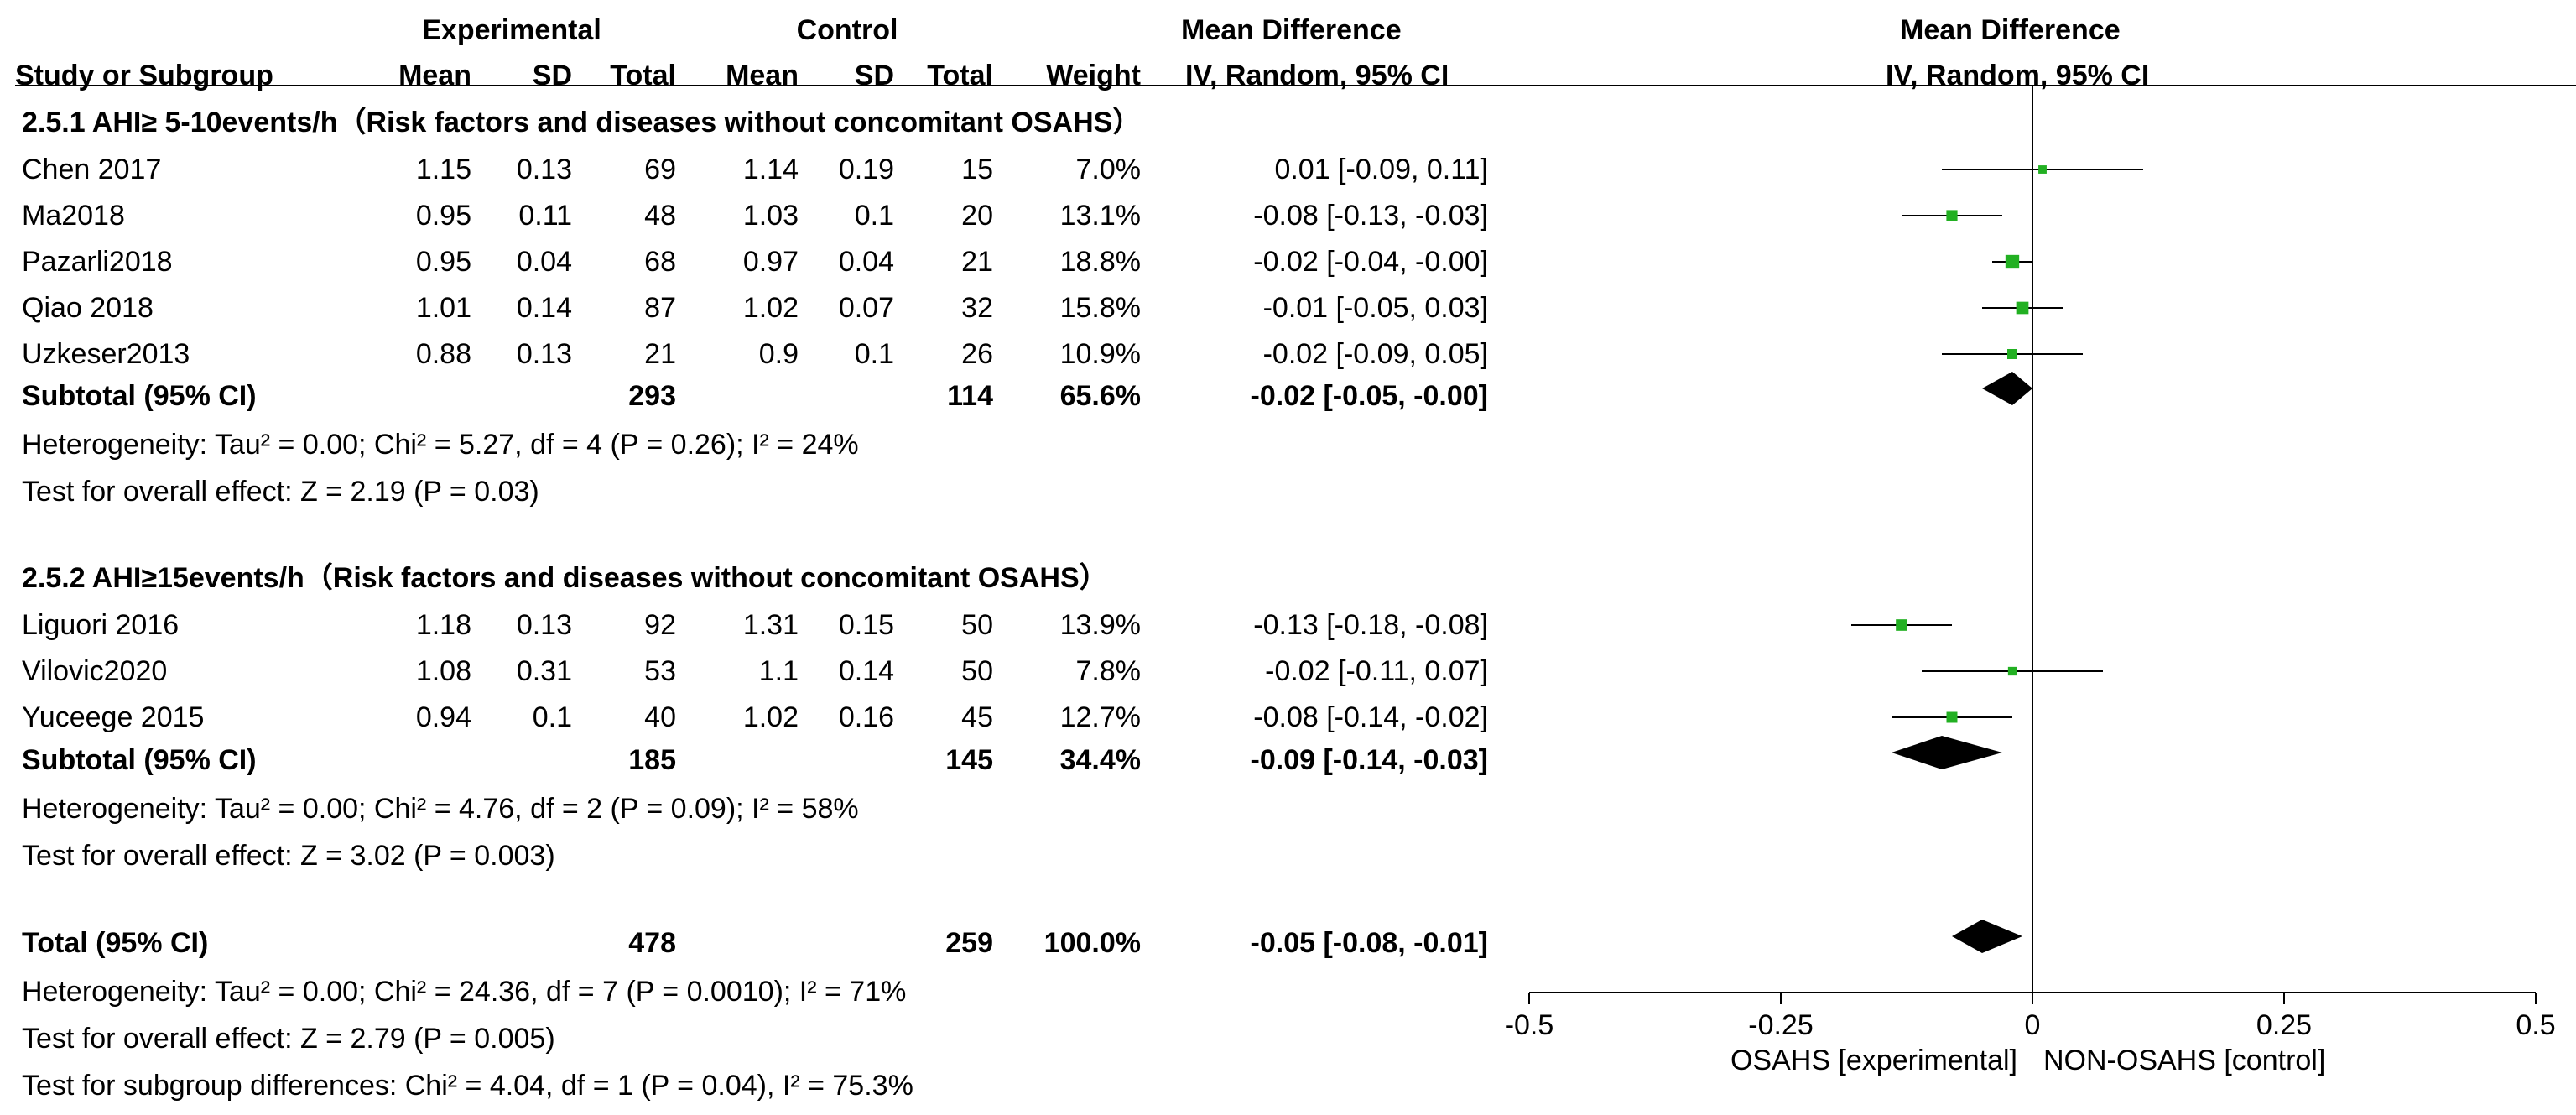 Image resolution: width=2576 pixels, height=1115 pixels. What do you see at coordinates (660, 625) in the screenshot?
I see `total-e: 92` at bounding box center [660, 625].